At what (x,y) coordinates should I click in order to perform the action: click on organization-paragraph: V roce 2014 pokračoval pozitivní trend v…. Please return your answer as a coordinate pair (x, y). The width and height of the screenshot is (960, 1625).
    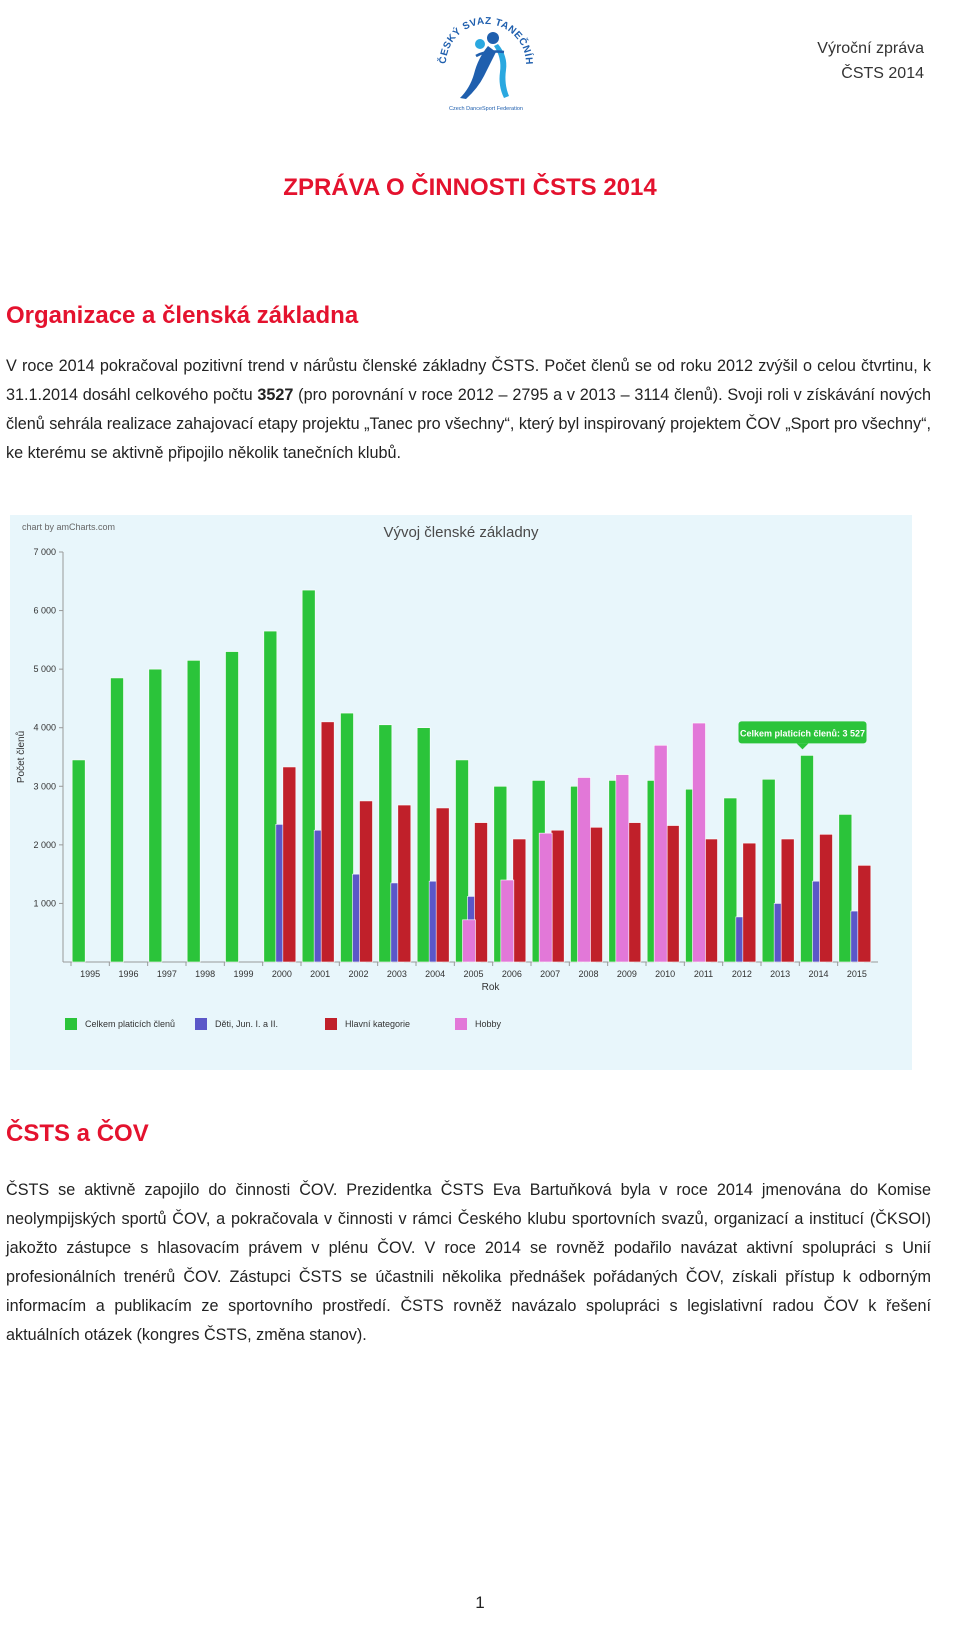
    Looking at the image, I should click on (468, 410).